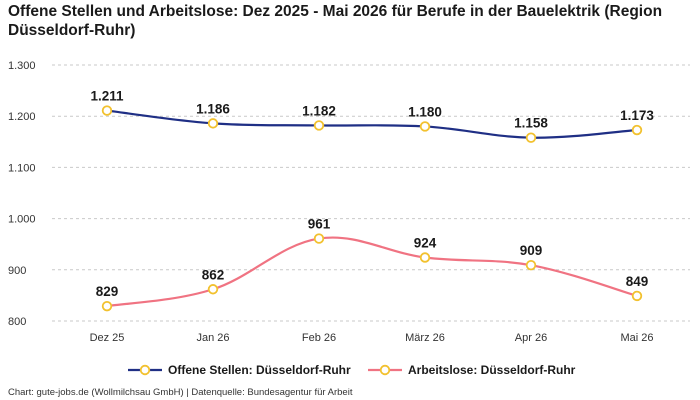 The width and height of the screenshot is (700, 400). What do you see at coordinates (637, 115) in the screenshot?
I see `data-label: 1.173` at bounding box center [637, 115].